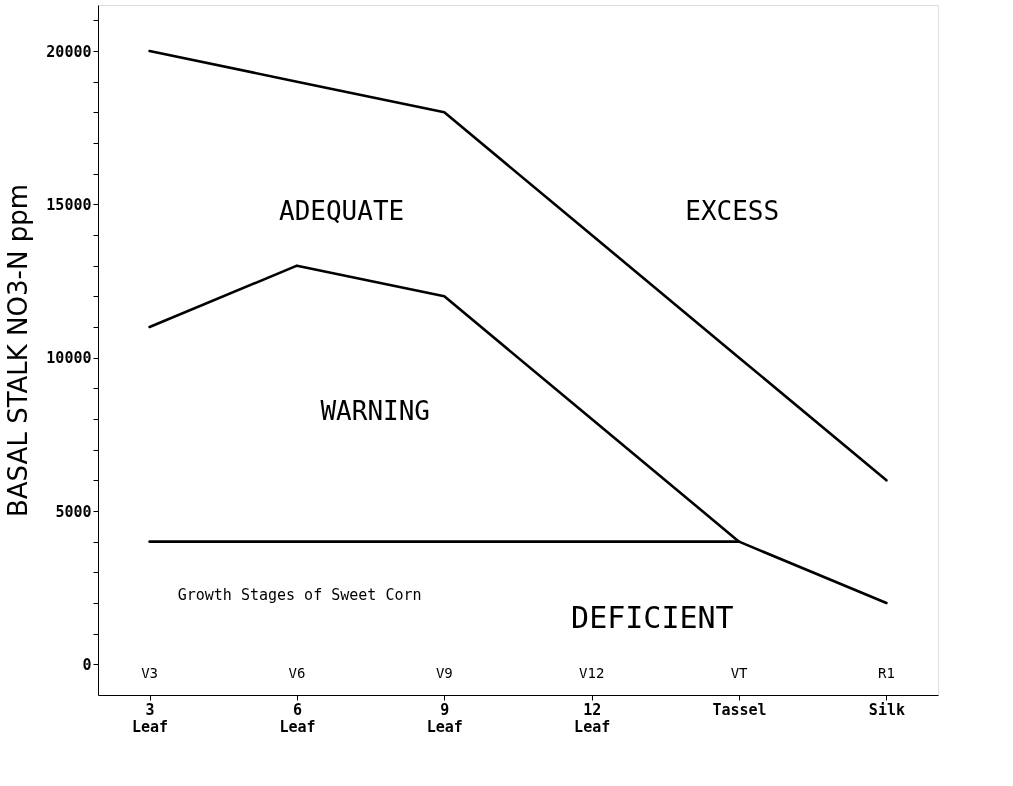  Describe the element at coordinates (739, 673) in the screenshot. I see `annotation: VT` at that location.